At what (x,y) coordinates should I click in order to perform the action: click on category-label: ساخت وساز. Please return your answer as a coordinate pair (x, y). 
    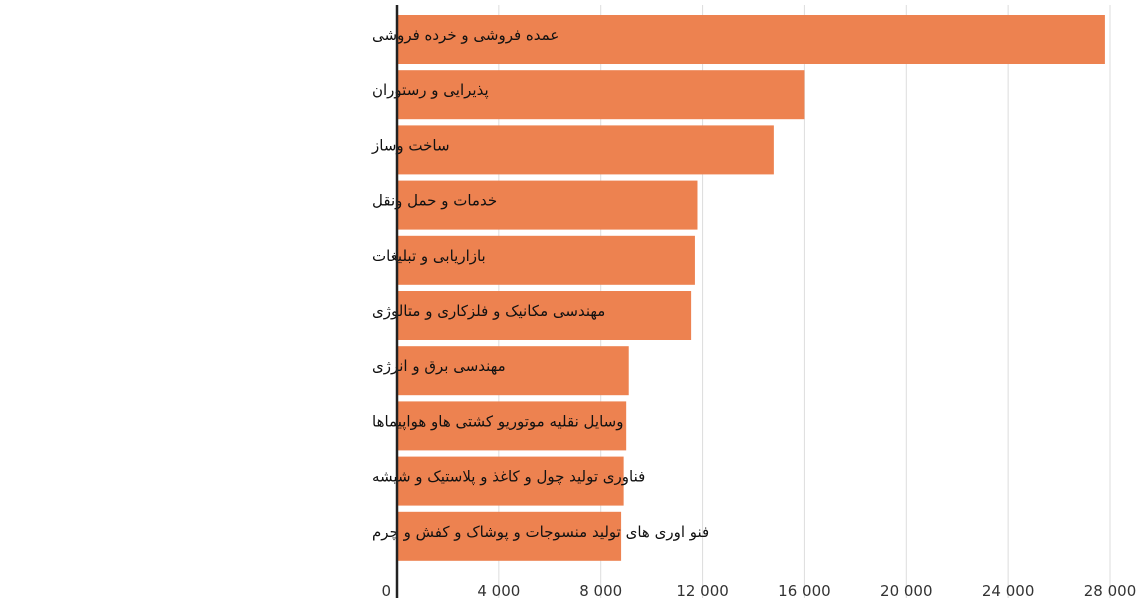
    Looking at the image, I should click on (410, 145).